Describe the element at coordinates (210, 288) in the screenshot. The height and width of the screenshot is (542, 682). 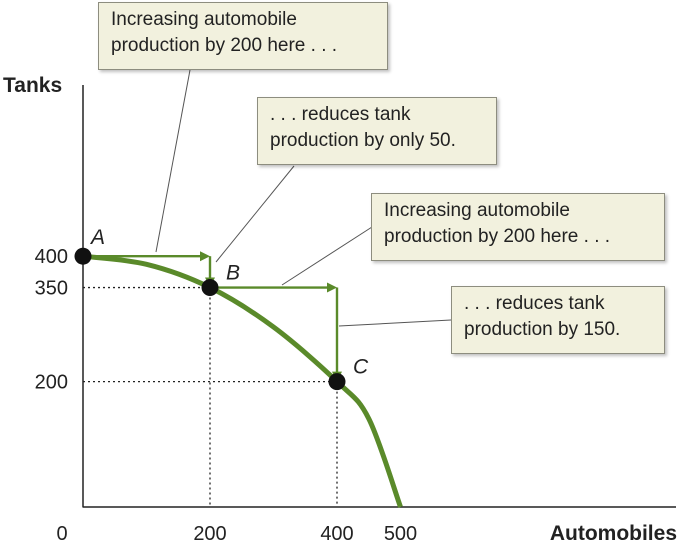
I see `point-marker-b` at that location.